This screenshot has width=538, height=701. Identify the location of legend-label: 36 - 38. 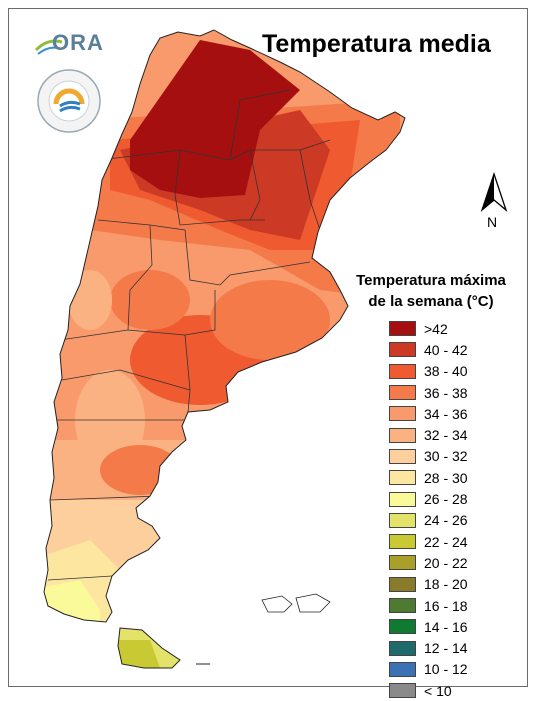
(446, 392).